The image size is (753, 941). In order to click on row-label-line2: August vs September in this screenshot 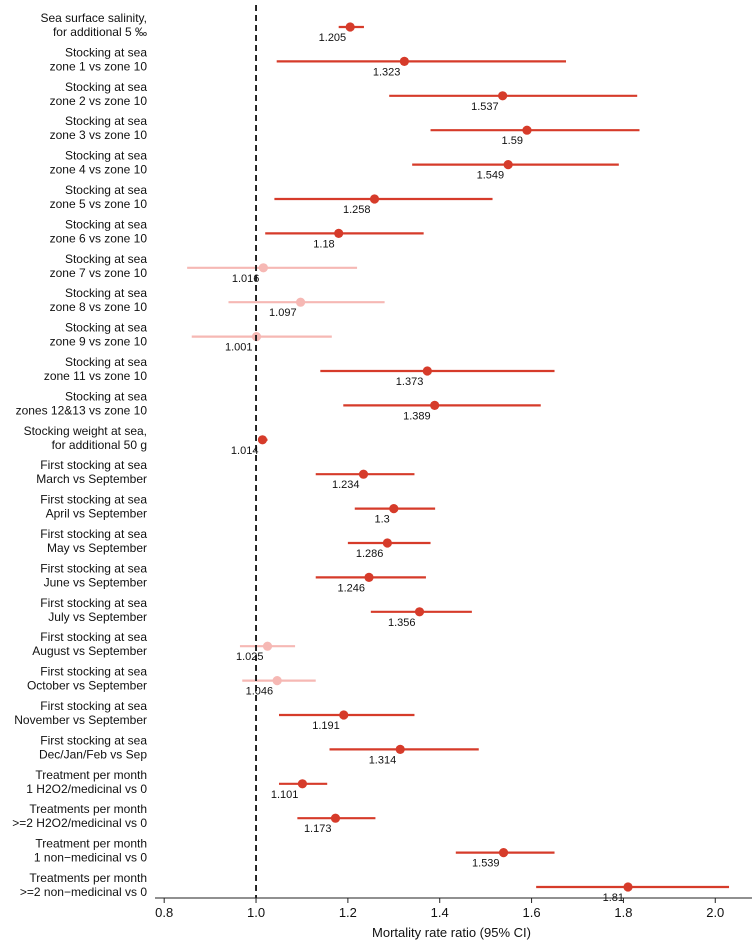, I will do `click(89, 651)`.